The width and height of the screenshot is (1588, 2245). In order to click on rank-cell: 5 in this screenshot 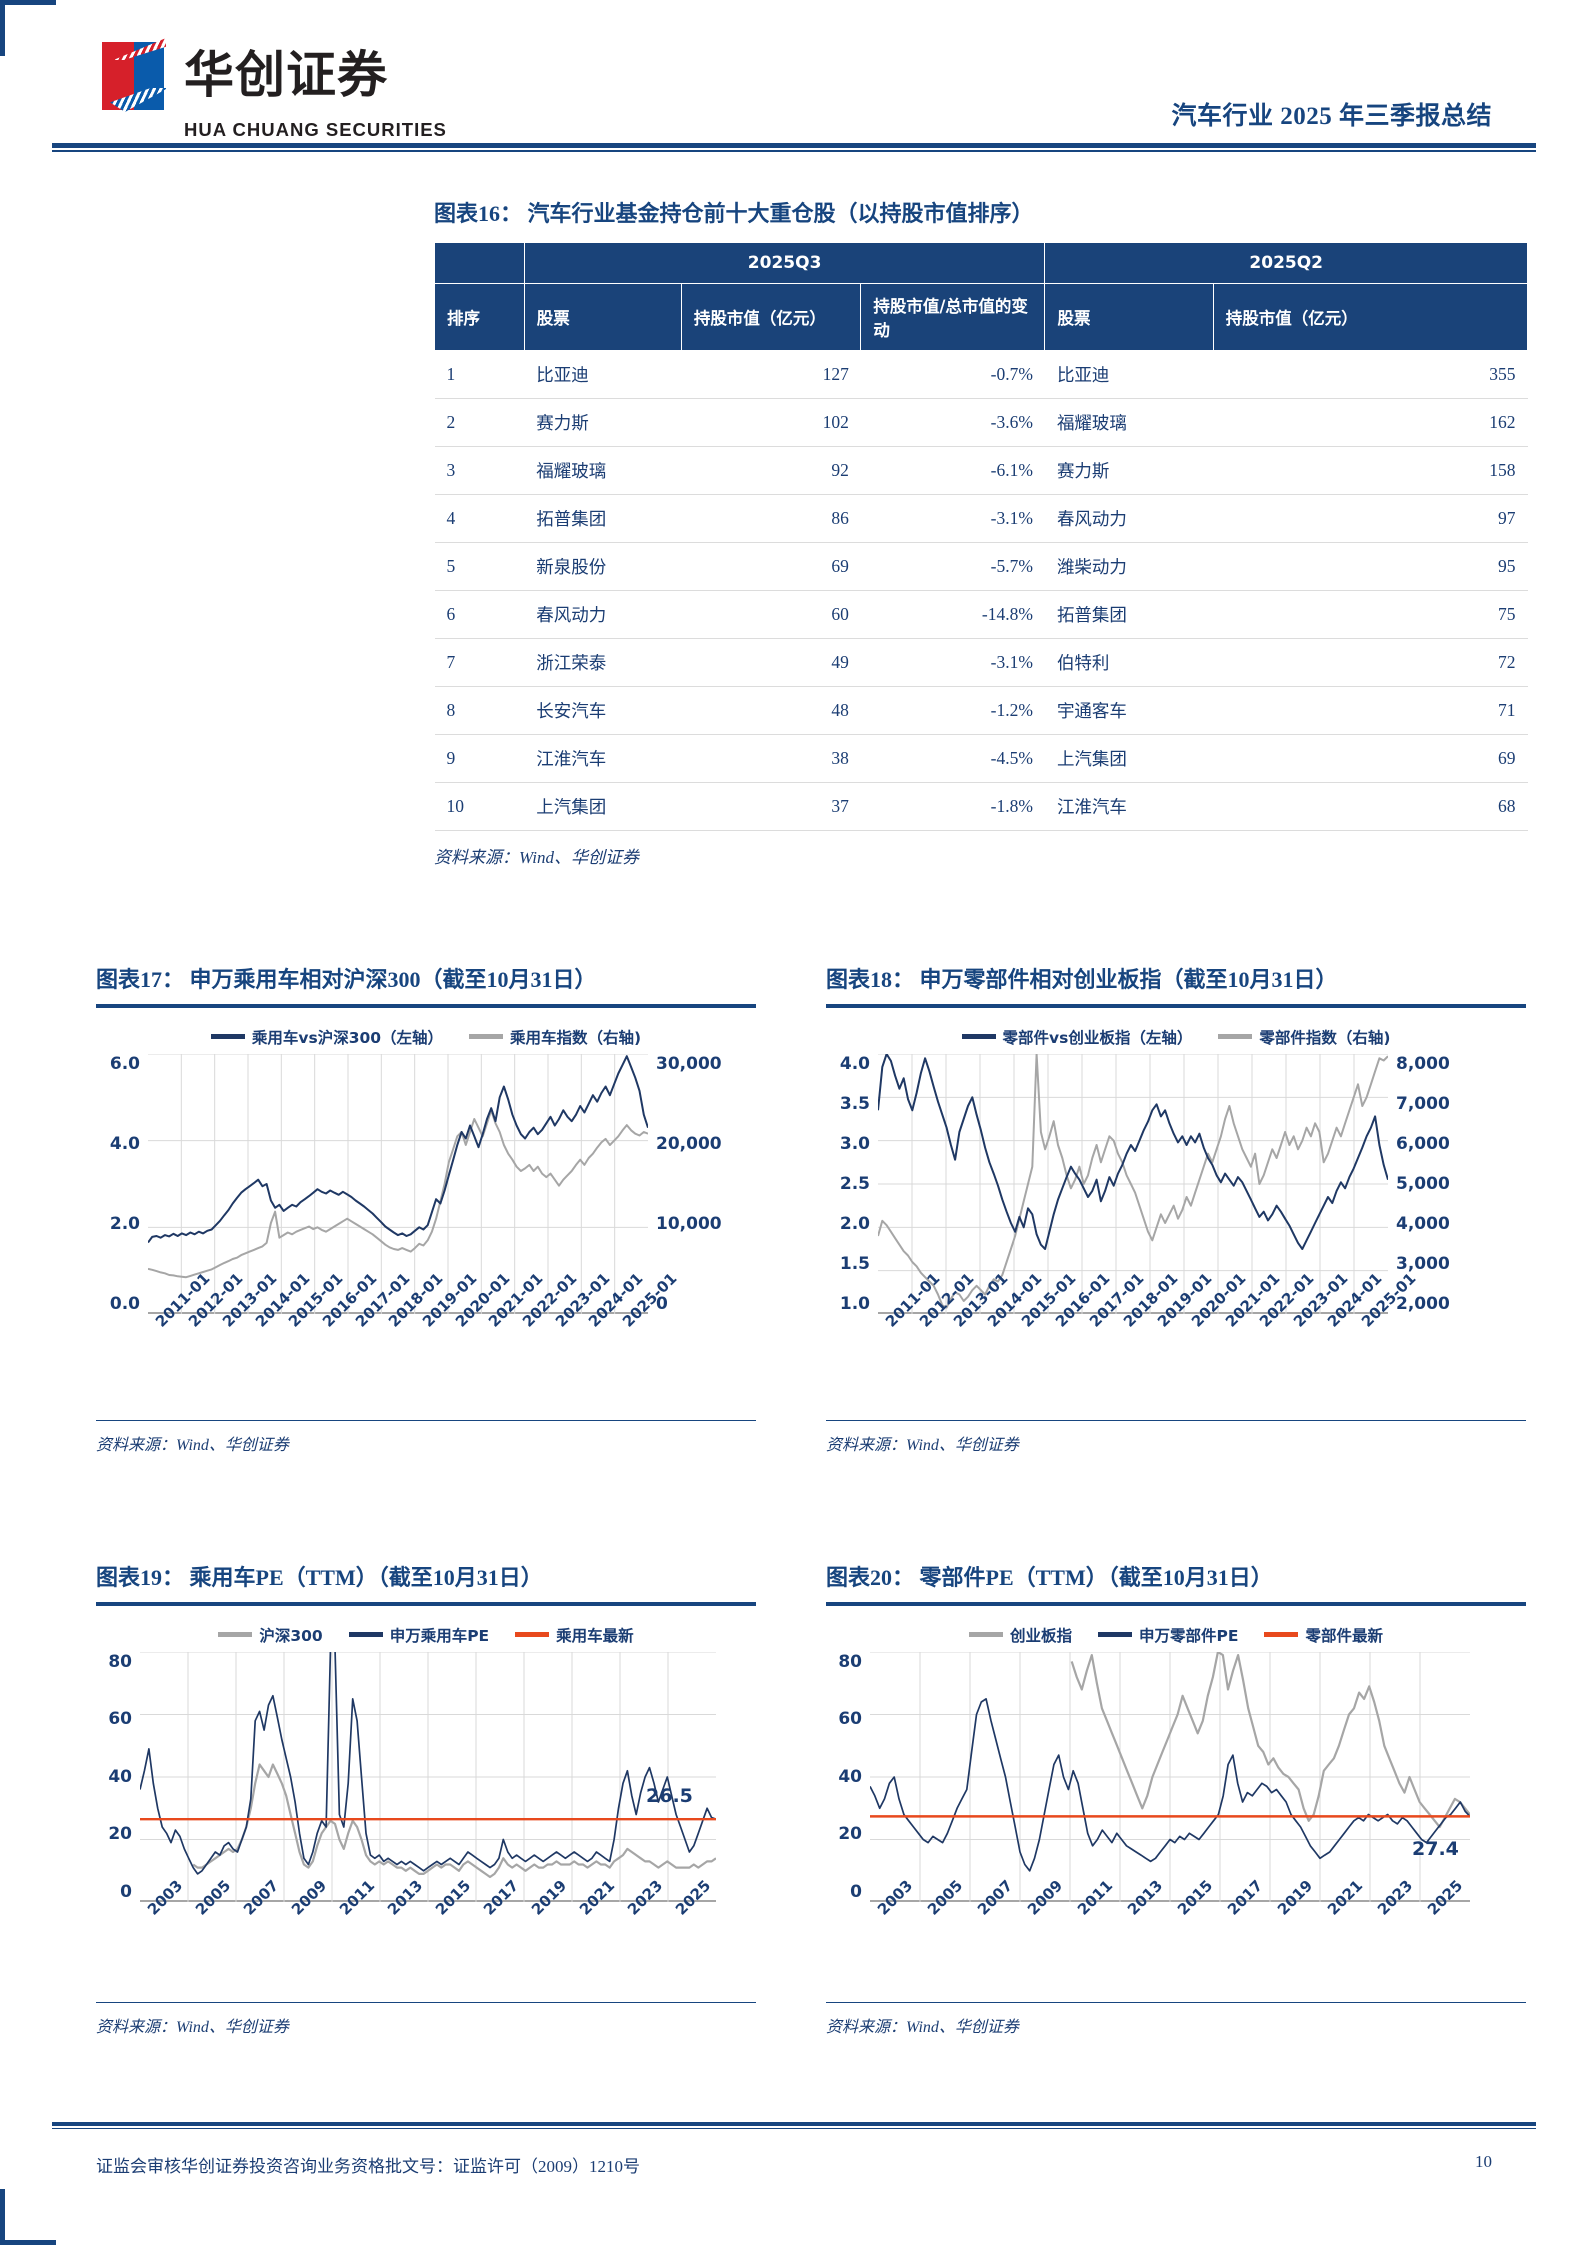, I will do `click(479, 566)`.